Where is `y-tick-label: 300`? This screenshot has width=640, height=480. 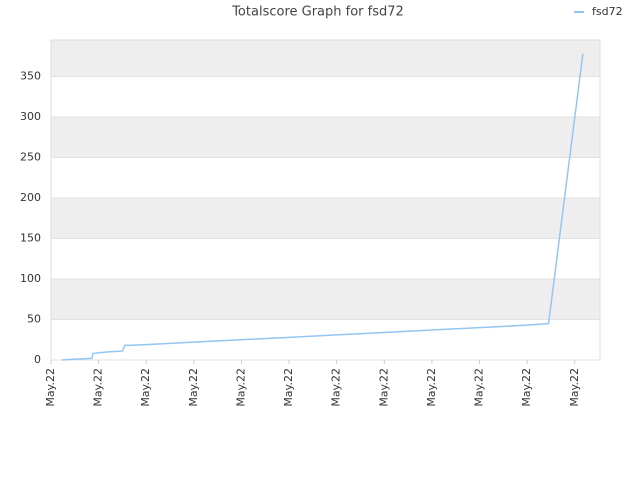 y-tick-label: 300 is located at coordinates (30, 116).